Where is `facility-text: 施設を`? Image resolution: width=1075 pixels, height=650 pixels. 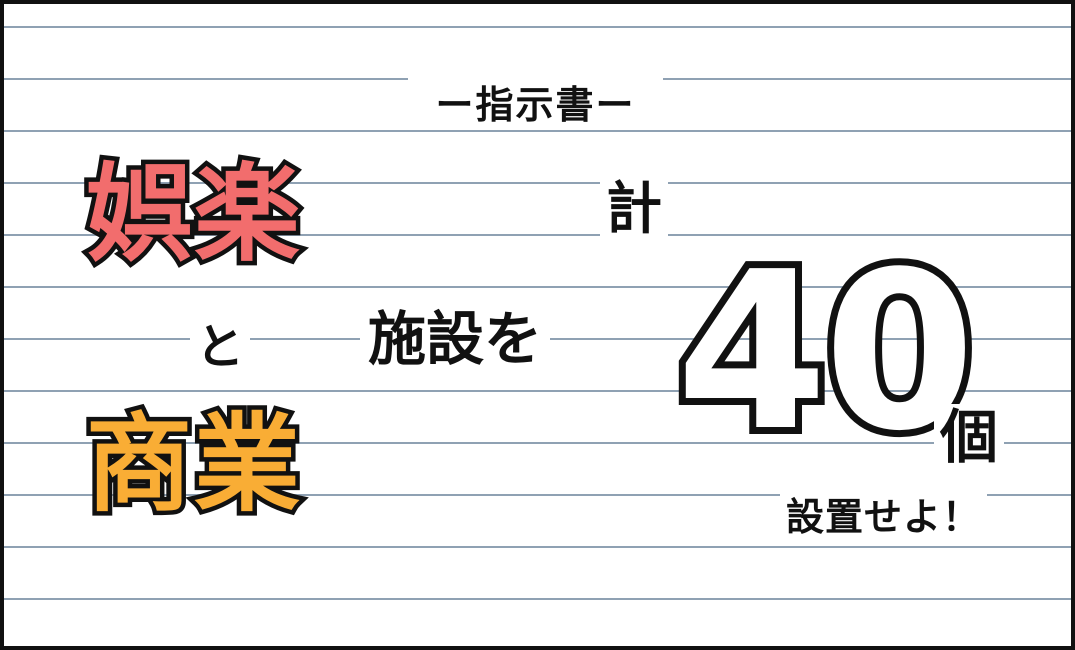
facility-text: 施設を is located at coordinates (455, 339).